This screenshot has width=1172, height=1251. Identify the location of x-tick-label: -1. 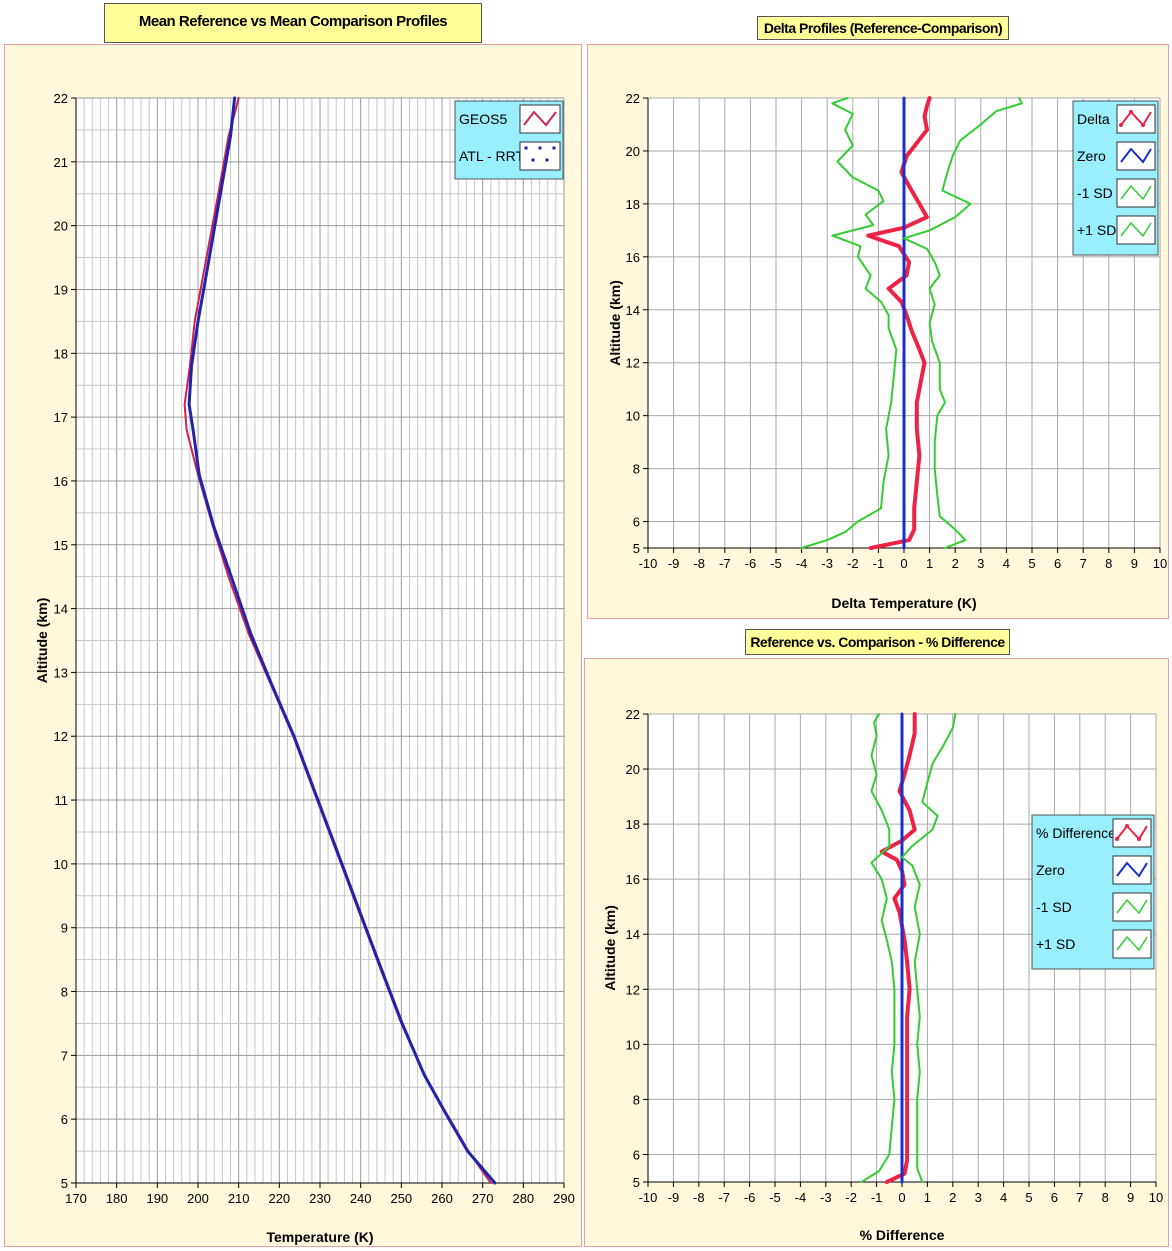
(879, 563).